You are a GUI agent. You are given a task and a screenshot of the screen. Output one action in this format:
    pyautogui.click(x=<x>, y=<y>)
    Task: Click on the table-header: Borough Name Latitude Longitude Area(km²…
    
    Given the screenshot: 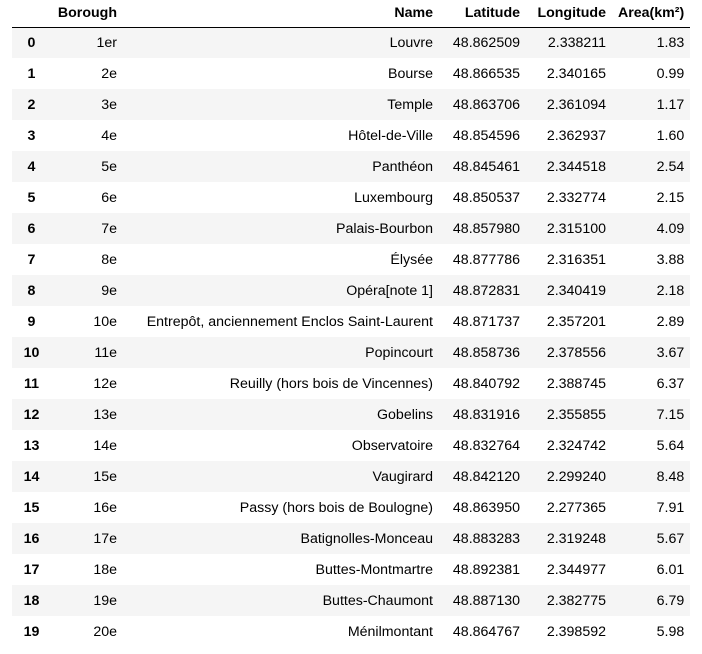 What is the action you would take?
    pyautogui.click(x=351, y=14)
    